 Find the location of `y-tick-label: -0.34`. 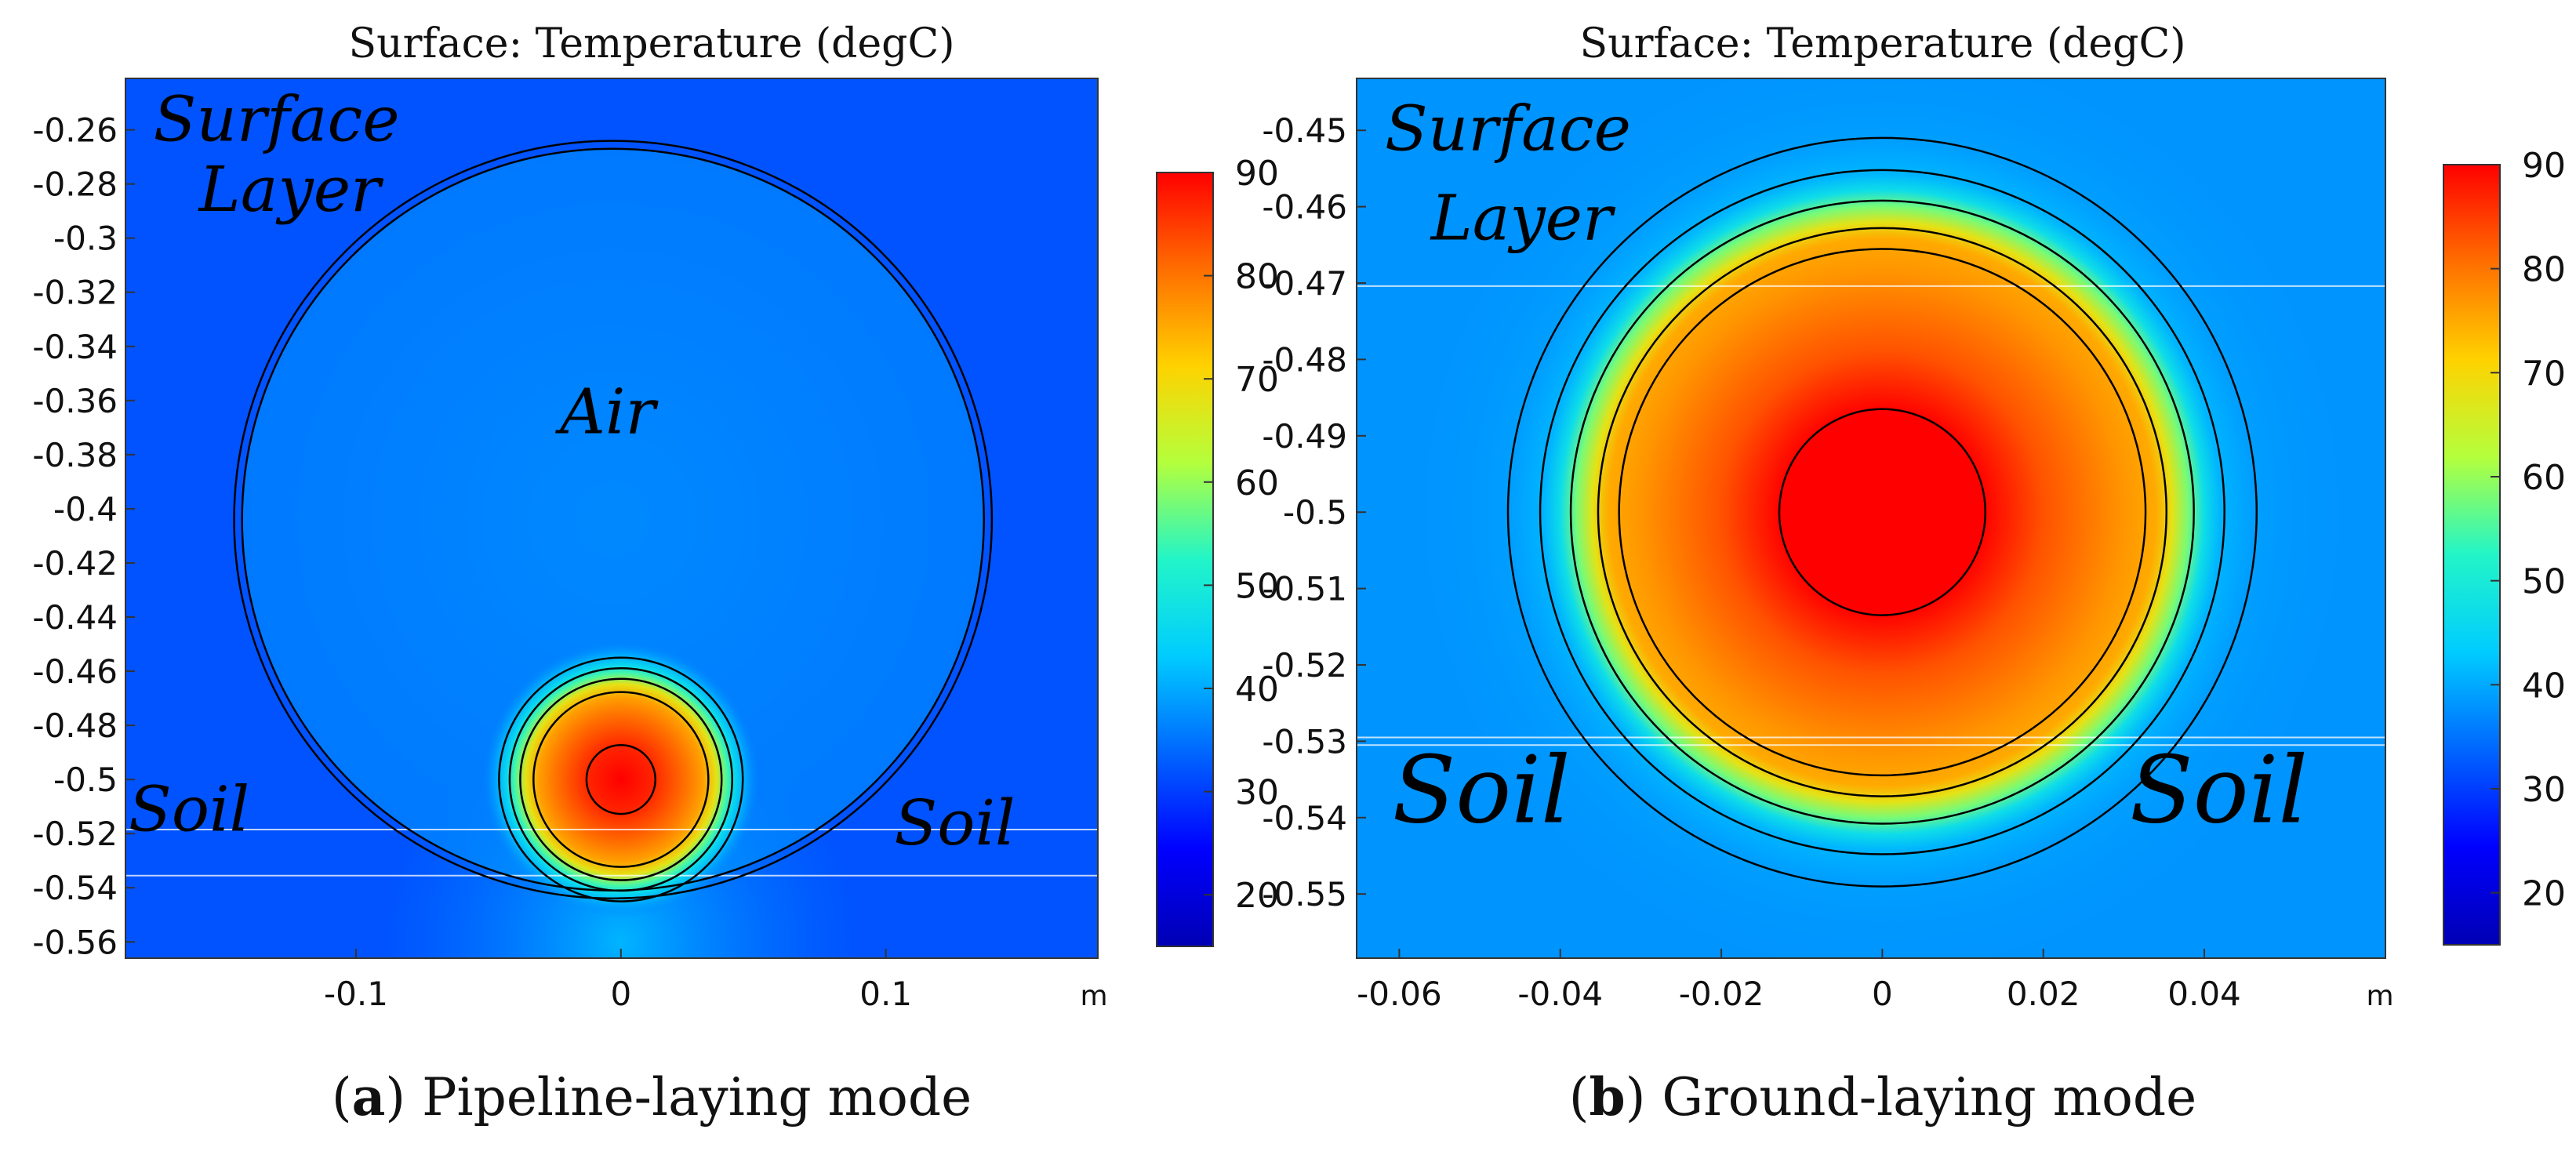

y-tick-label: -0.34 is located at coordinates (75, 347).